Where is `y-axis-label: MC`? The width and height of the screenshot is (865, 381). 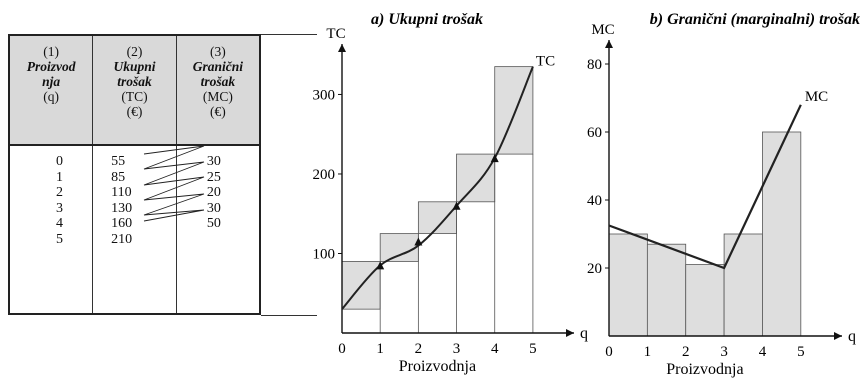 y-axis-label: MC is located at coordinates (602, 30).